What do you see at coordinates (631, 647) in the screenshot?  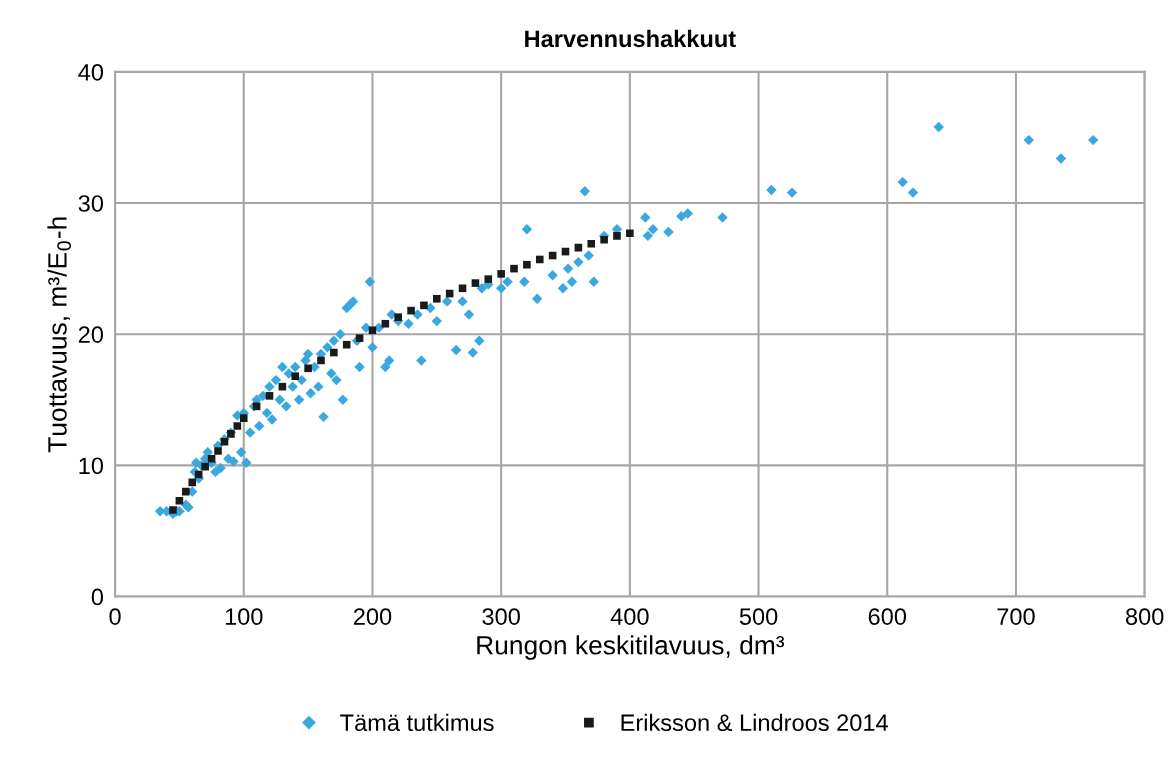 I see `x-axis-title: Rungon keskitilavuus, dm³` at bounding box center [631, 647].